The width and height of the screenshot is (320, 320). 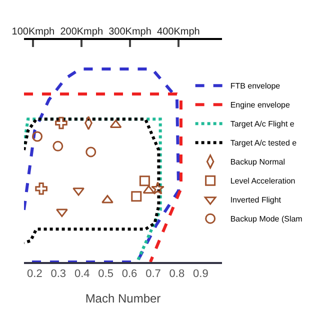 What do you see at coordinates (263, 181) in the screenshot?
I see `legend-label: Level Acceleration` at bounding box center [263, 181].